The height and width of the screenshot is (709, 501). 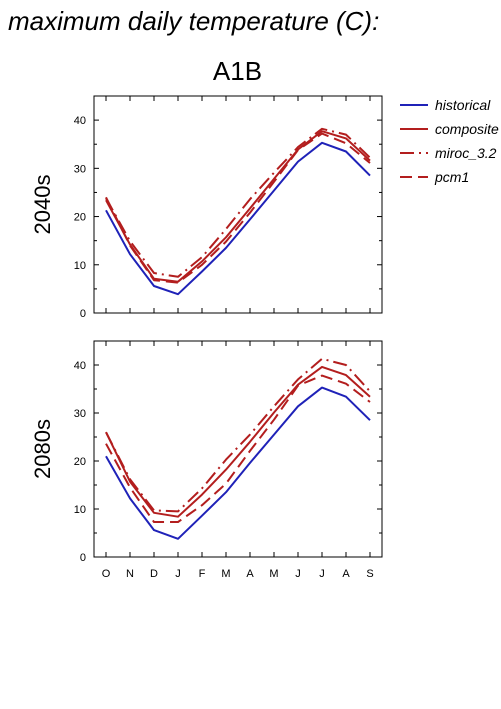 I want to click on x-tick-label: O, so click(x=106, y=574).